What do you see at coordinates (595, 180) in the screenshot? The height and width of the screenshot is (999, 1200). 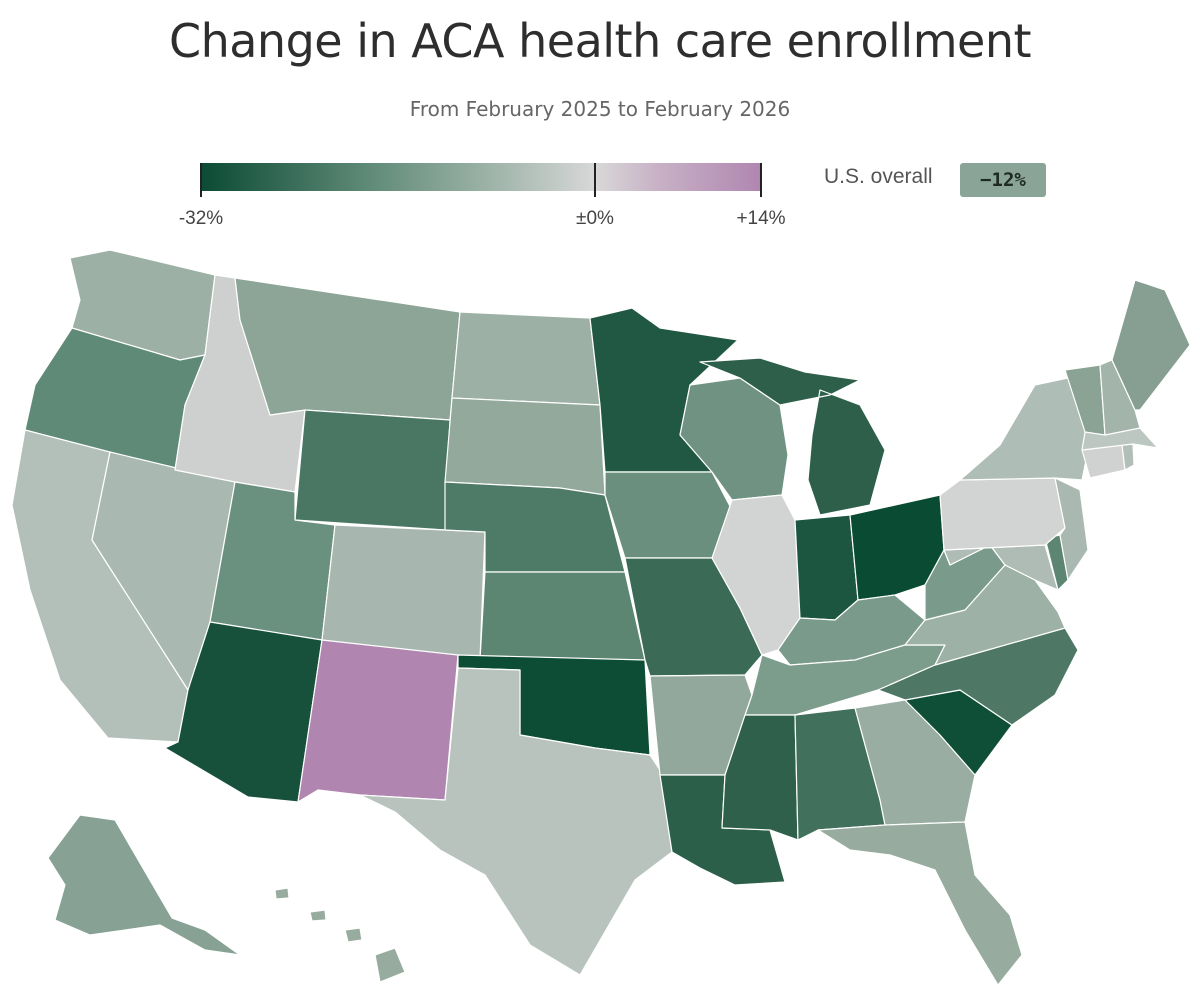 I see `legend-tick-zero` at bounding box center [595, 180].